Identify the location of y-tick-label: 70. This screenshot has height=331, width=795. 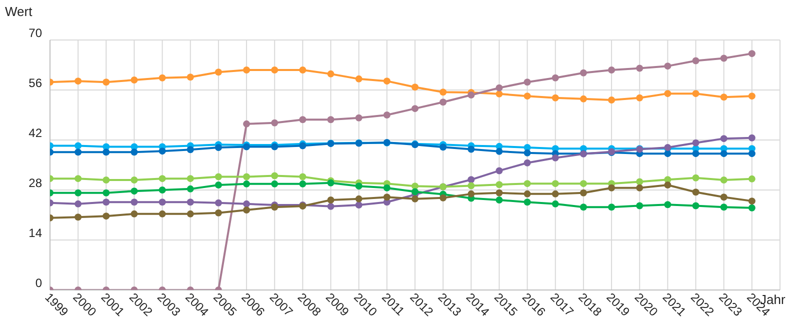
(35, 33).